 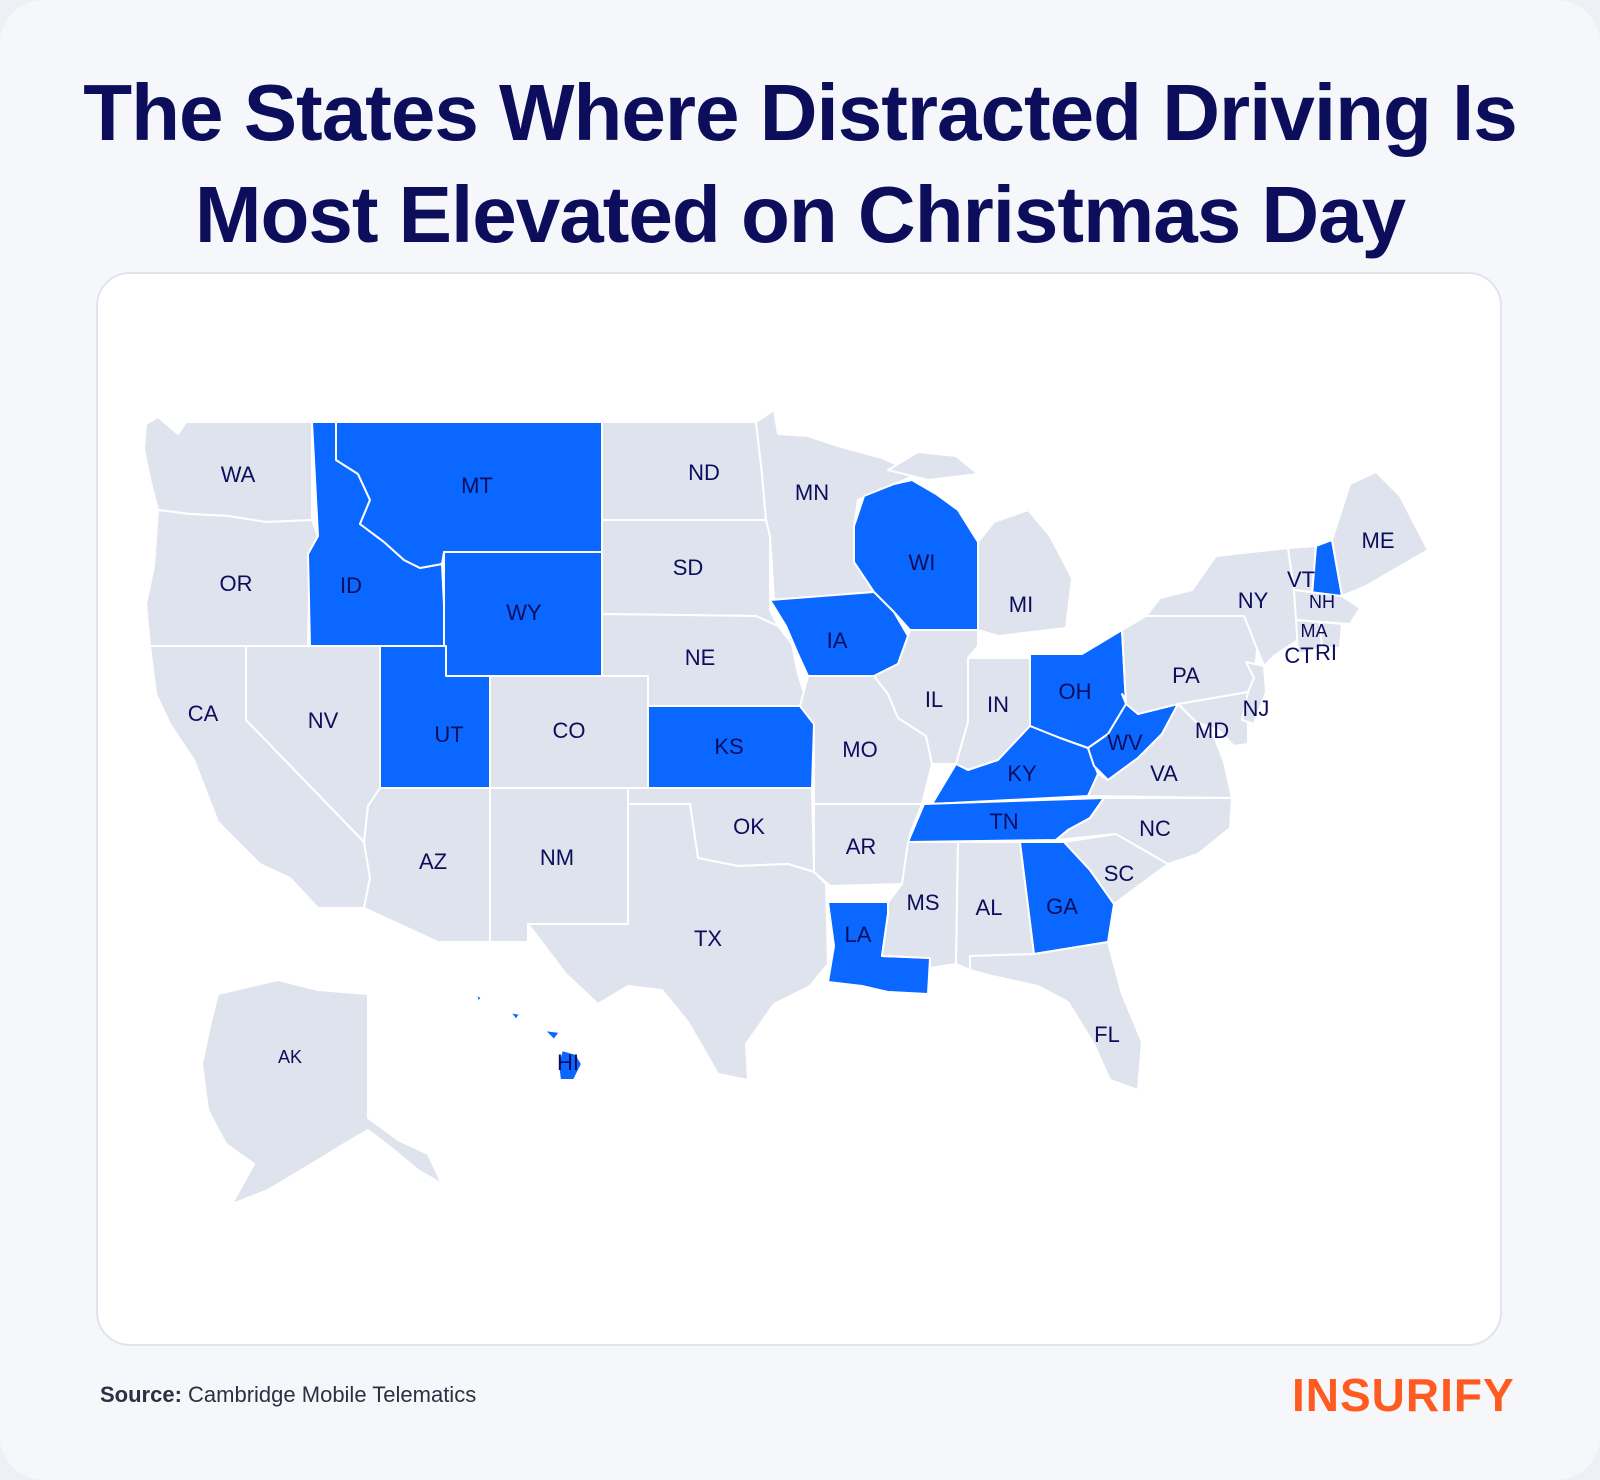 I want to click on label-ky: KY, so click(x=1022, y=773).